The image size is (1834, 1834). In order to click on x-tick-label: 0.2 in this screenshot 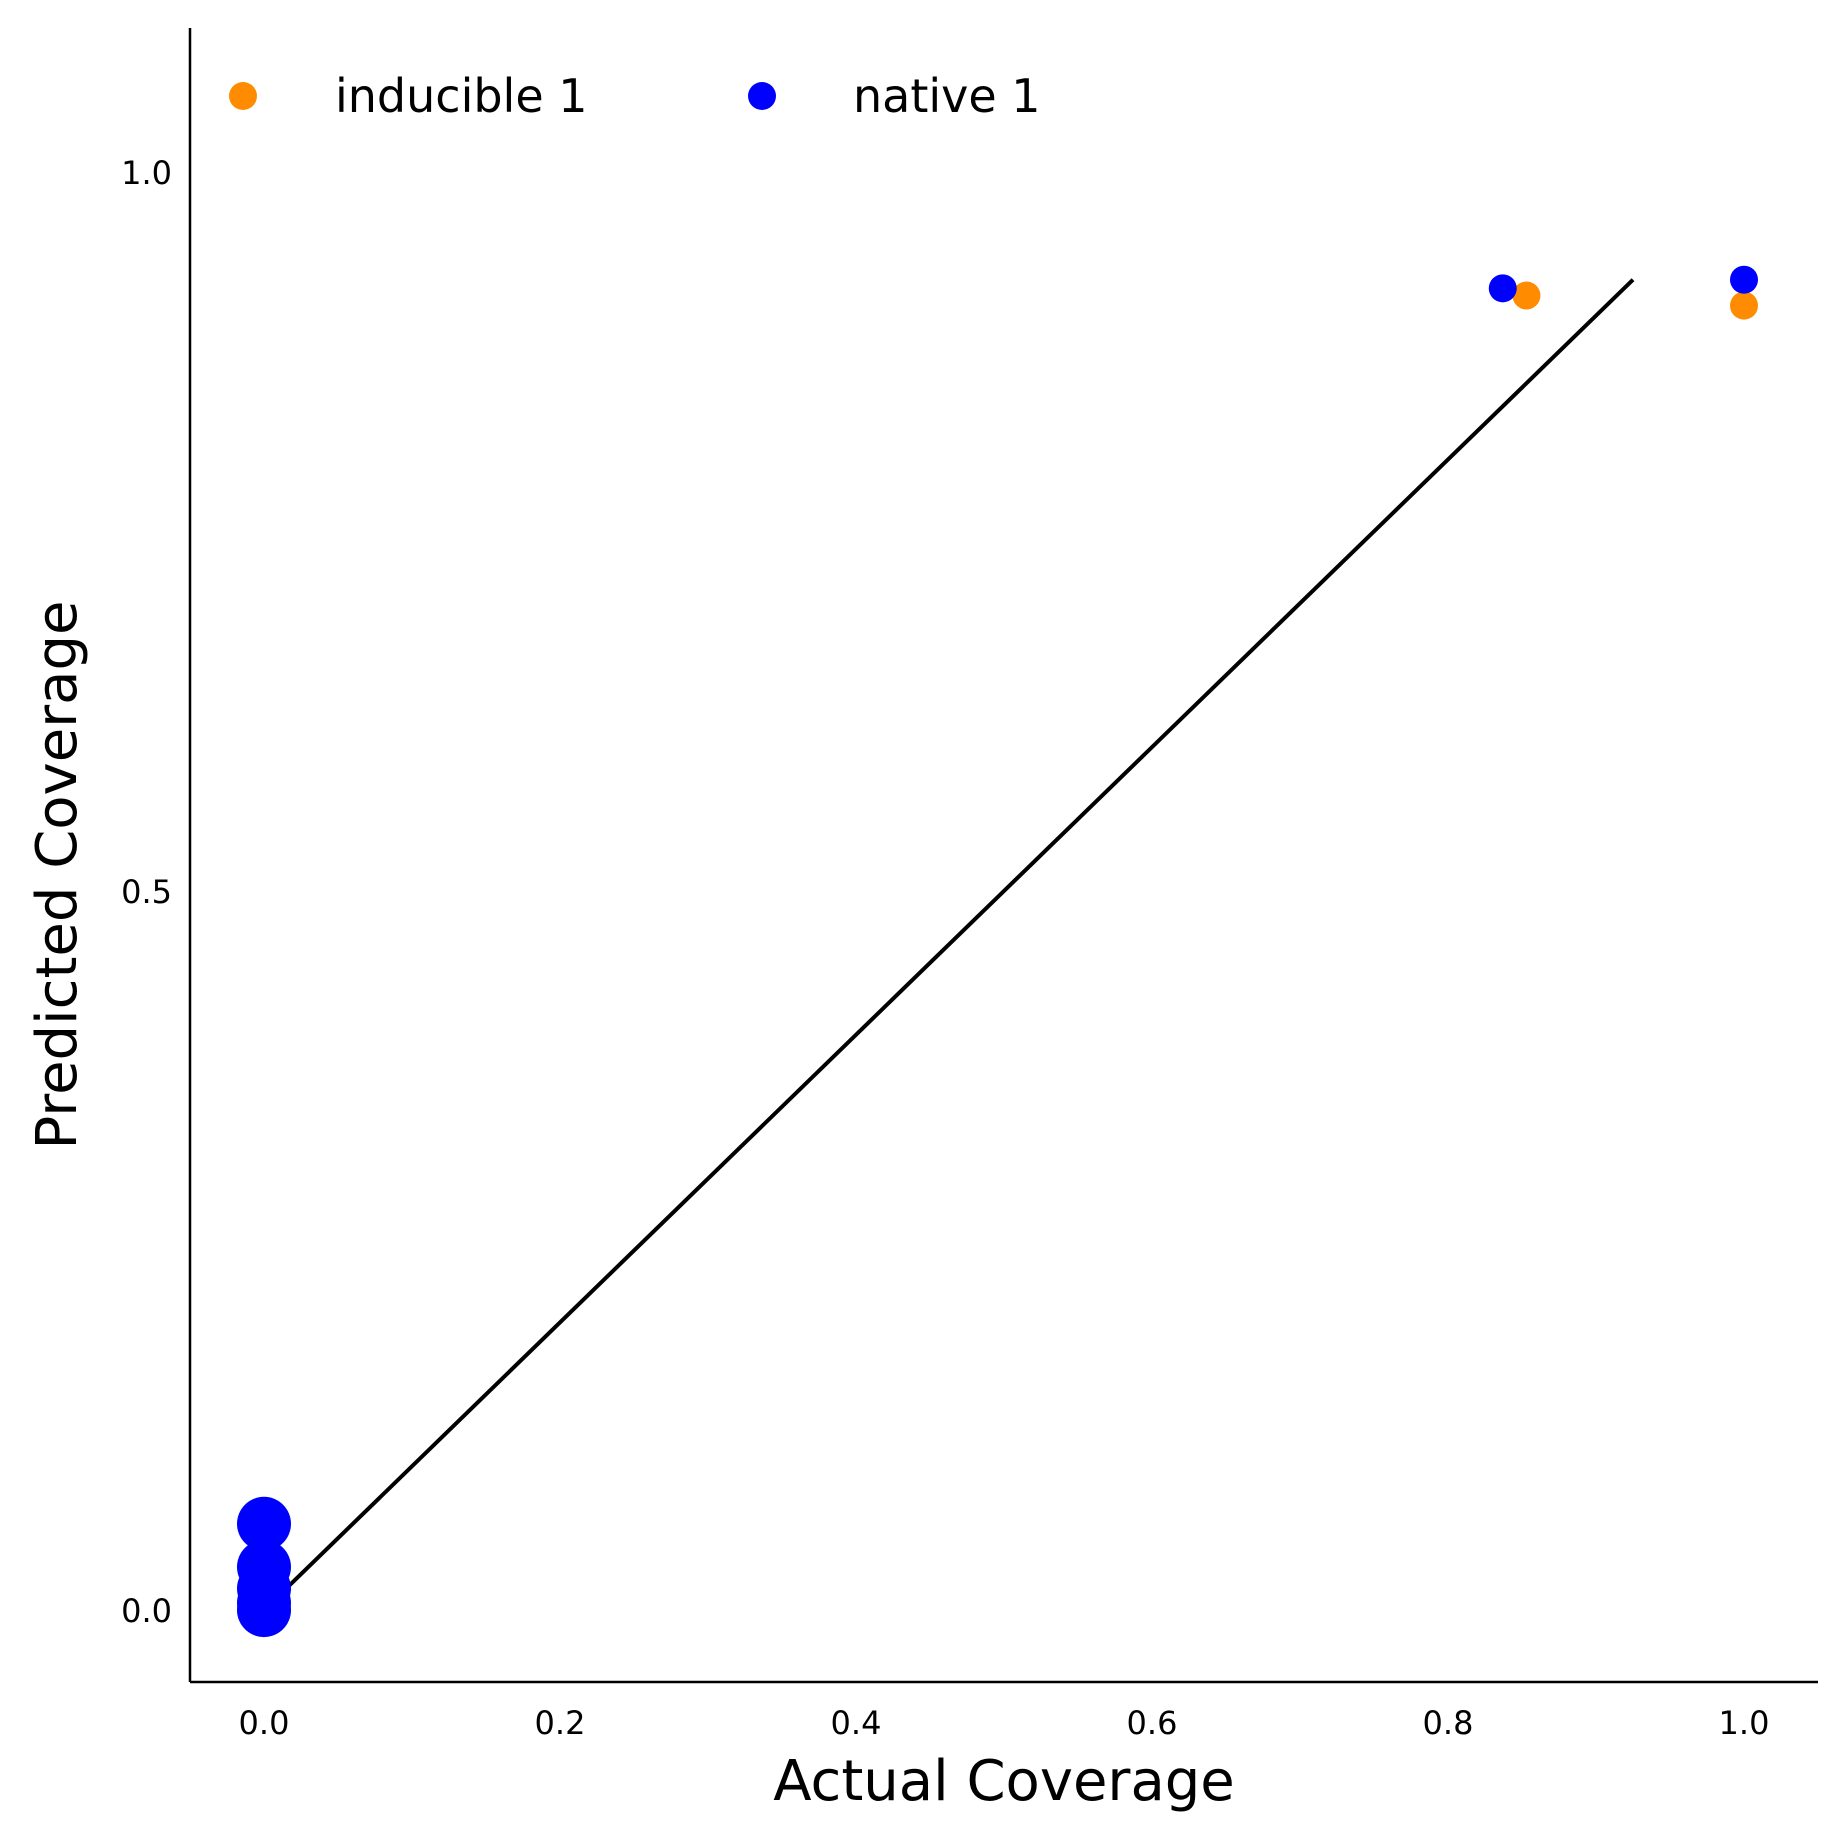, I will do `click(560, 1723)`.